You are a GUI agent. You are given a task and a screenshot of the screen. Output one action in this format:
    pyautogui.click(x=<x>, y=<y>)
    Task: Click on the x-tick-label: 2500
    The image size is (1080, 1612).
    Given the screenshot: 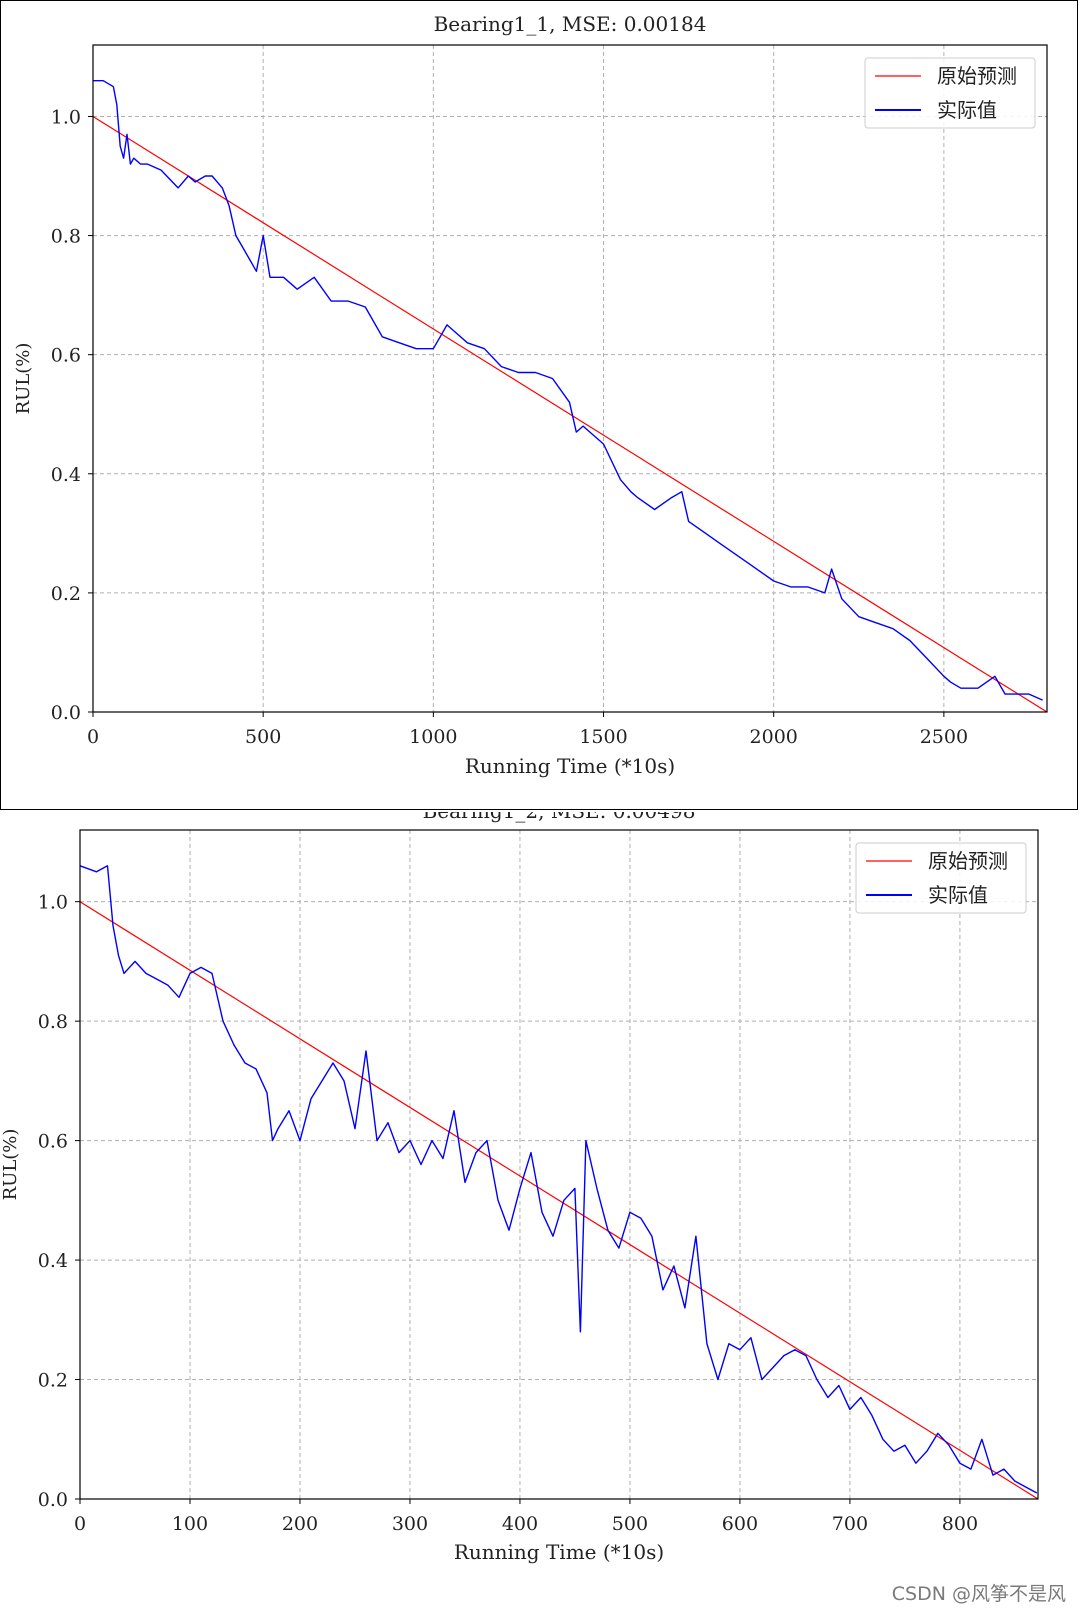 What is the action you would take?
    pyautogui.click(x=944, y=737)
    